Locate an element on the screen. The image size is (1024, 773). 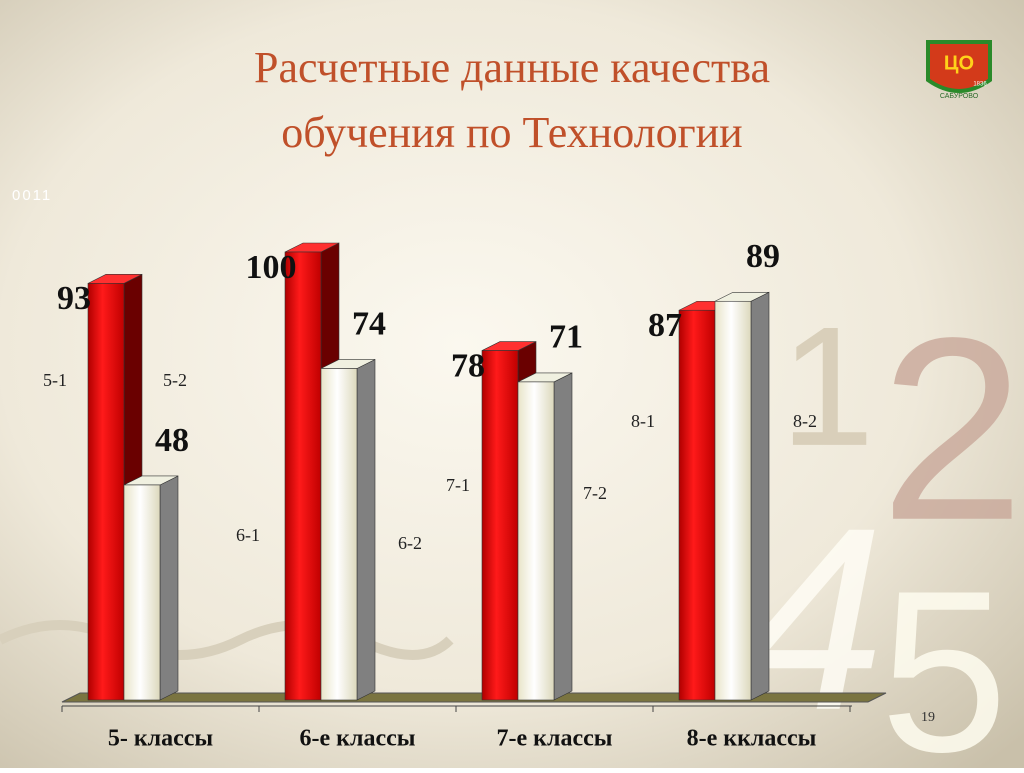
value-label: 89 is located at coordinates (763, 256).